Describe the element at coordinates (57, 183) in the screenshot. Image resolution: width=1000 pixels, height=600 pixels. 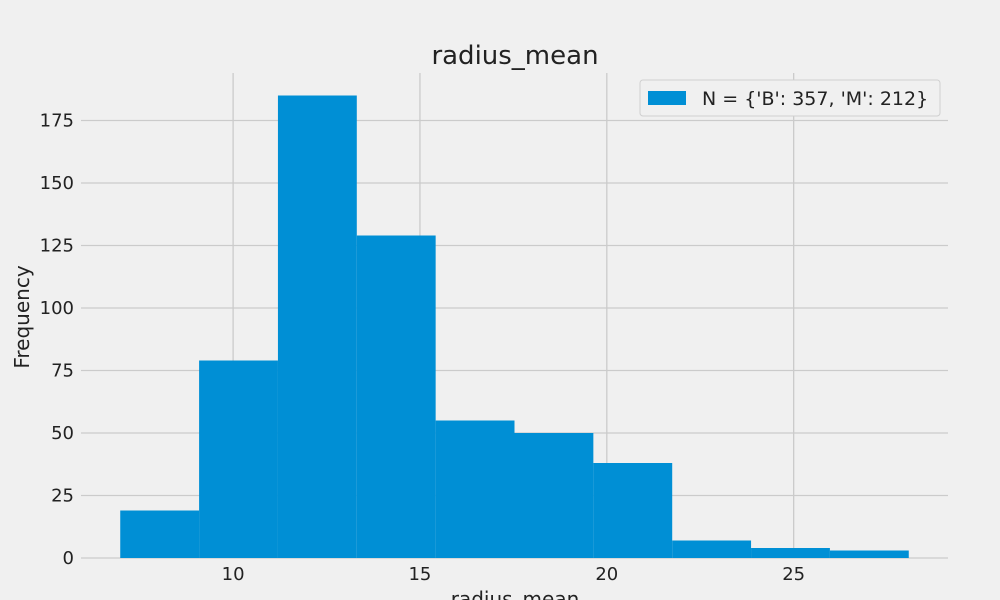
I see `y-tick-label: 150` at that location.